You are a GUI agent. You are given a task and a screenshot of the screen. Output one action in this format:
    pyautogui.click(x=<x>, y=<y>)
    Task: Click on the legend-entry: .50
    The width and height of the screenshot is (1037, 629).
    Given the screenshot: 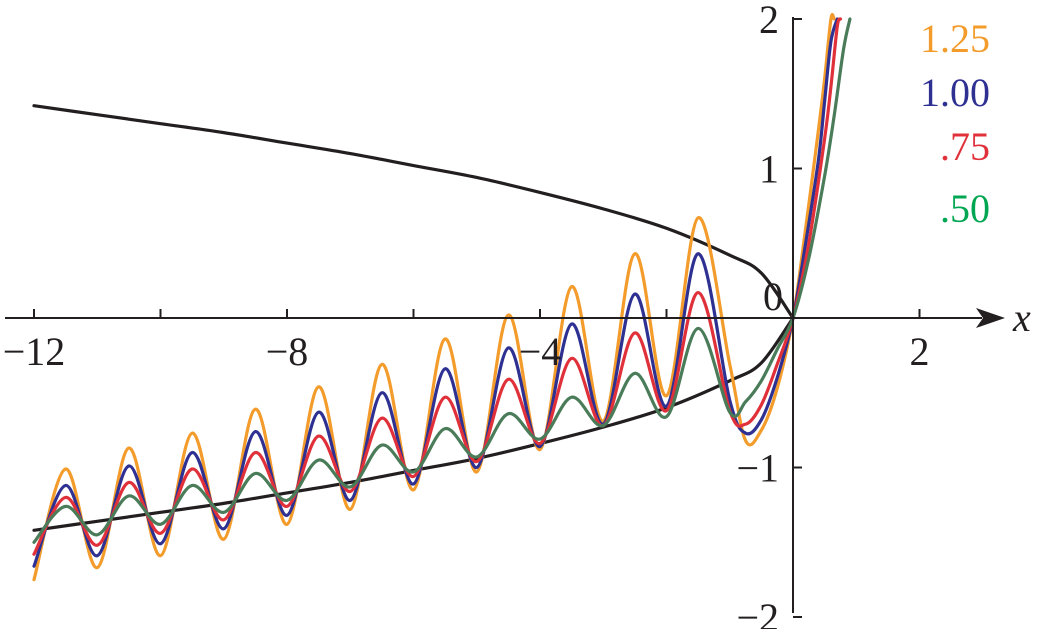 What is the action you would take?
    pyautogui.click(x=965, y=208)
    